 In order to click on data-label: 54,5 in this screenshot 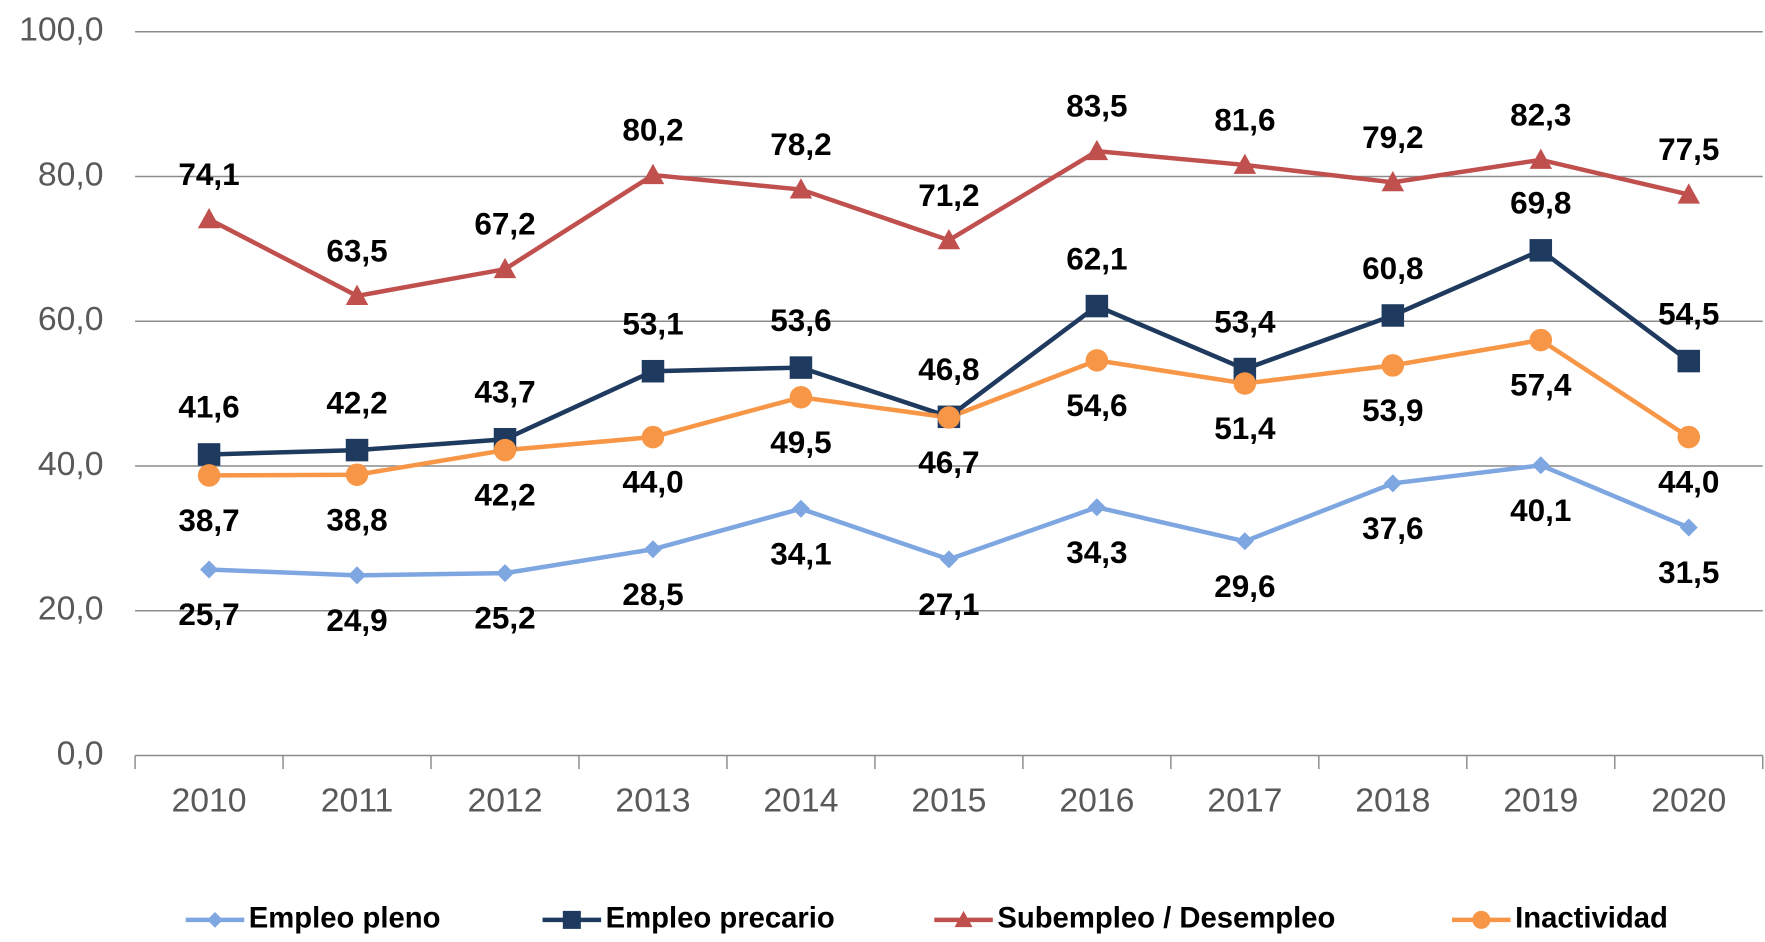, I will do `click(1688, 313)`.